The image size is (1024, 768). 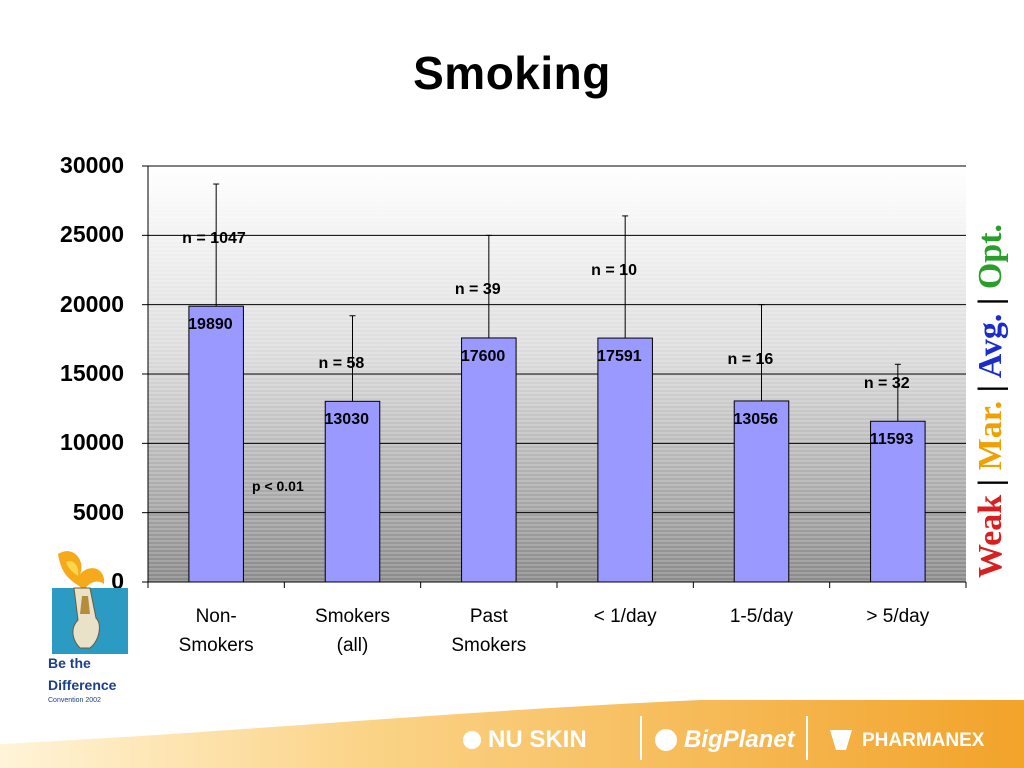 What do you see at coordinates (619, 357) in the screenshot?
I see `value-label: 17591` at bounding box center [619, 357].